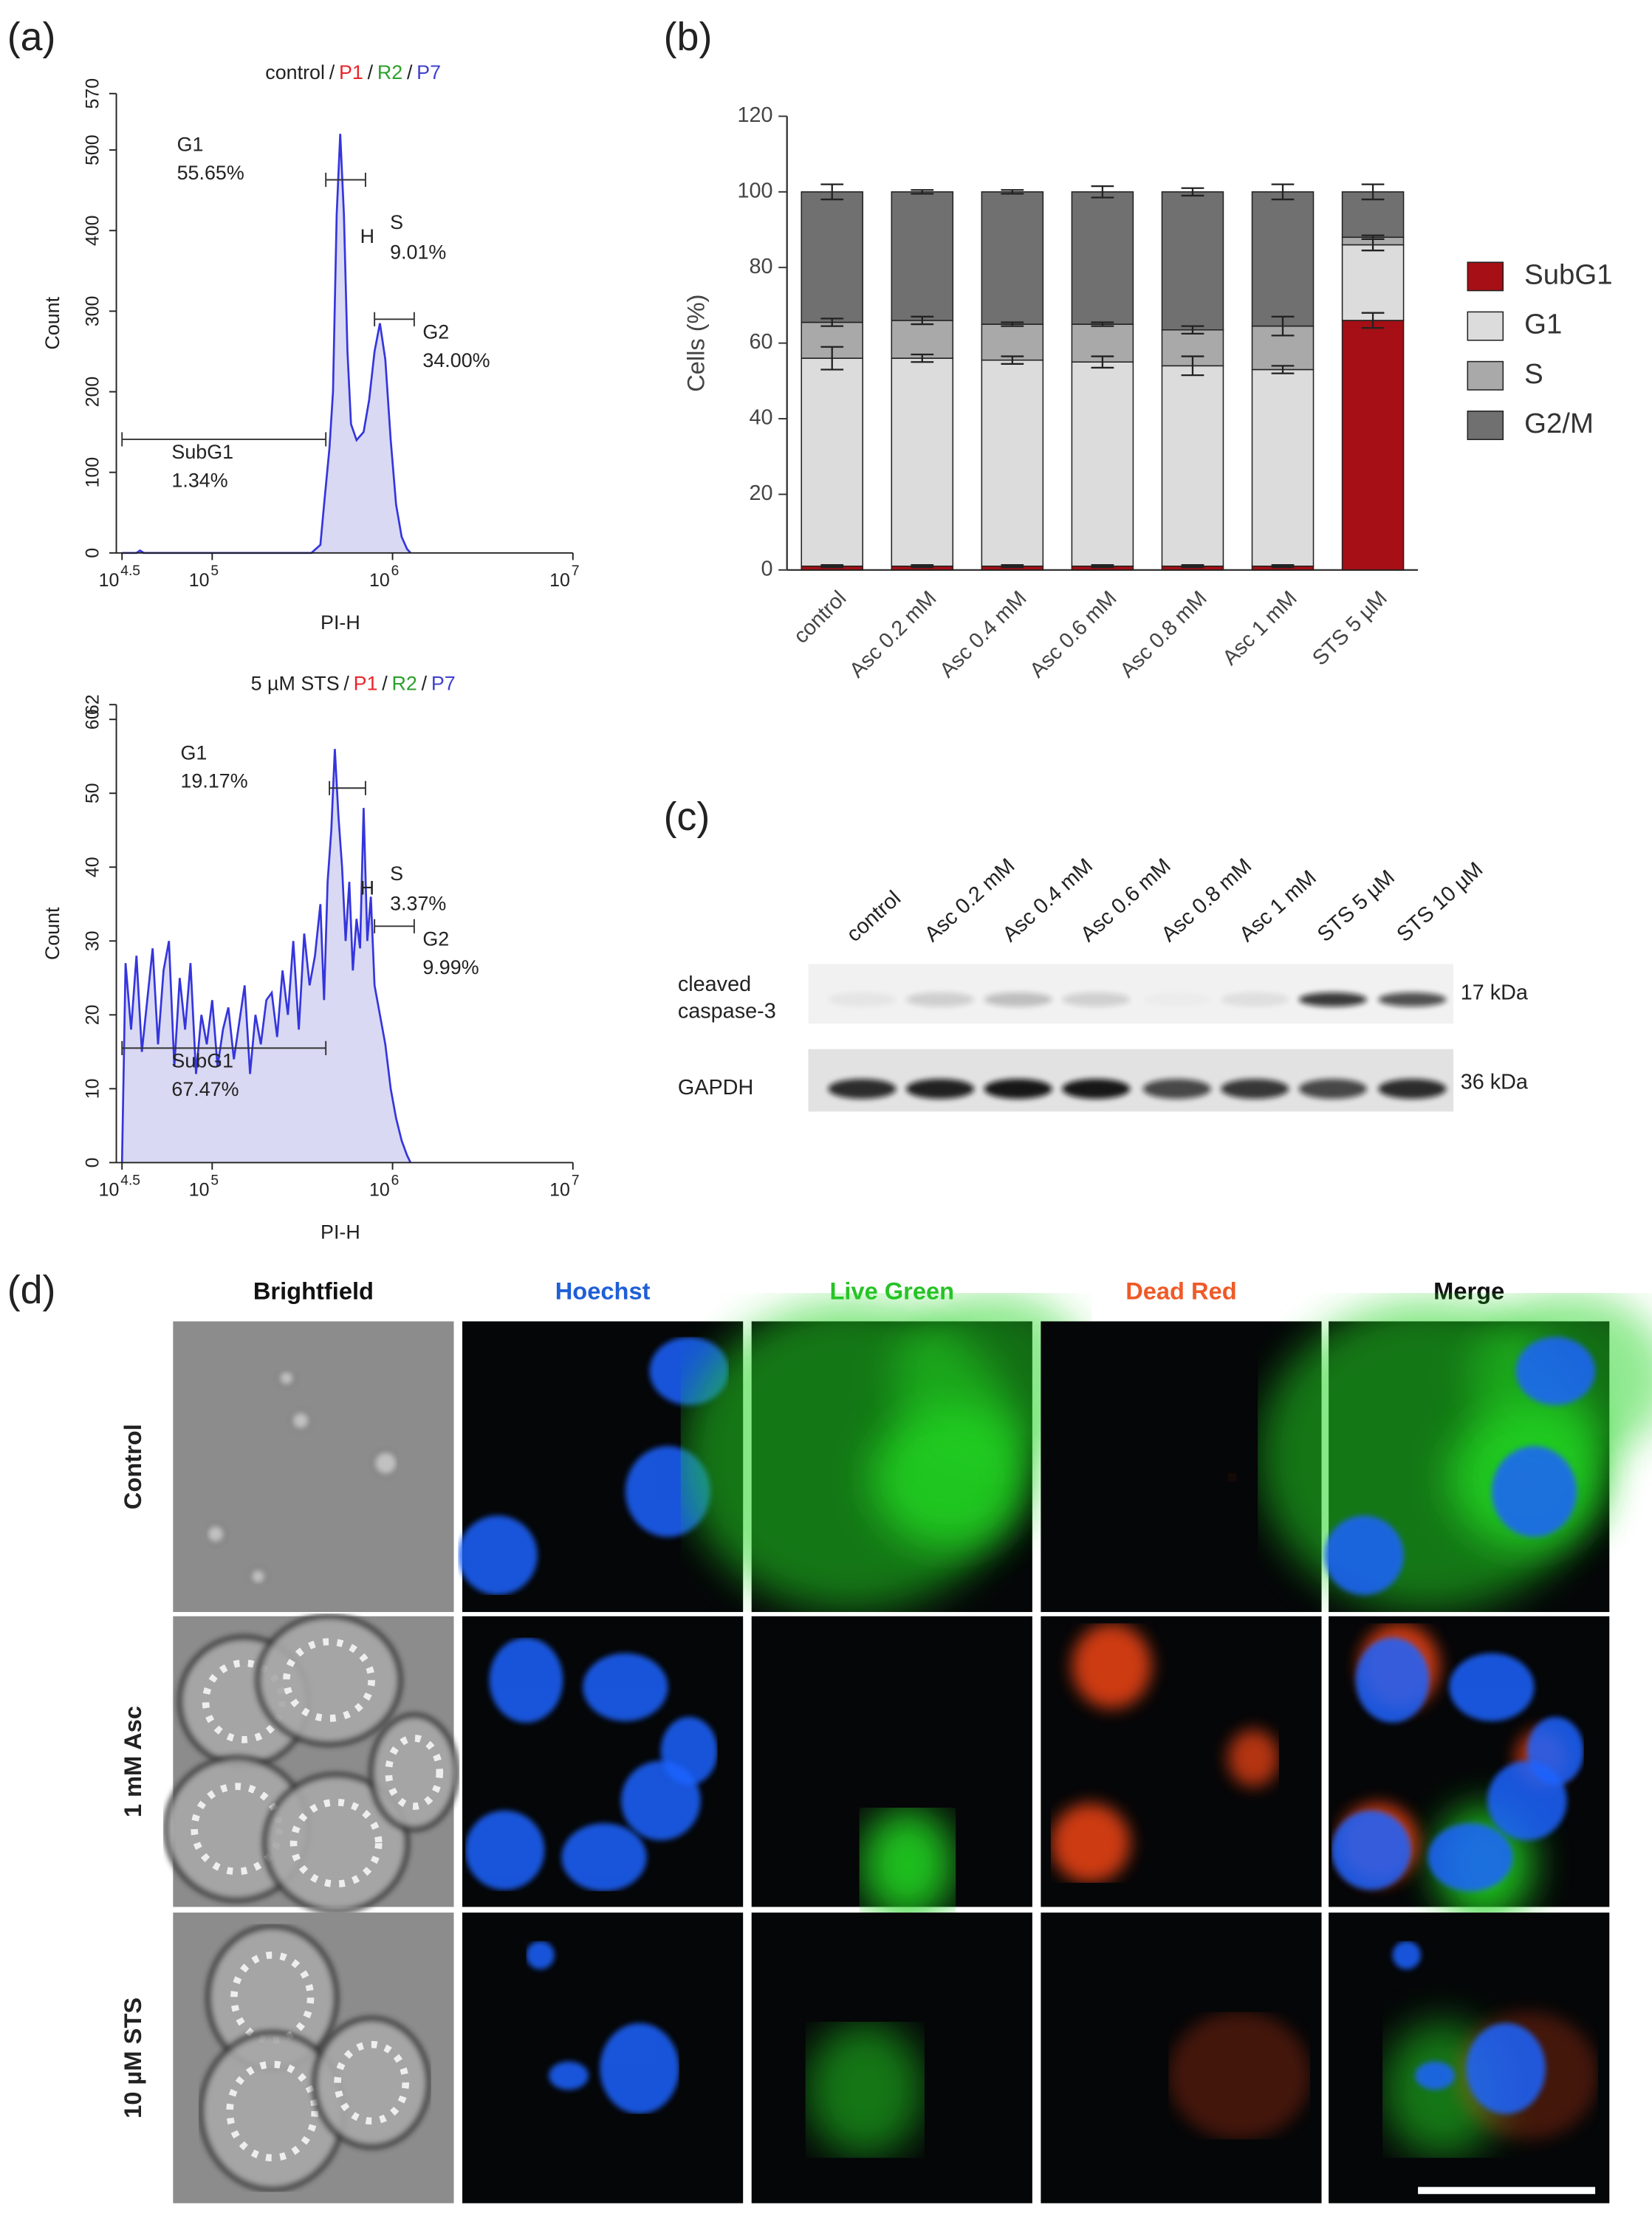 This screenshot has height=2233, width=1652. What do you see at coordinates (92, 1014) in the screenshot?
I see `y-tick-label: 20` at bounding box center [92, 1014].